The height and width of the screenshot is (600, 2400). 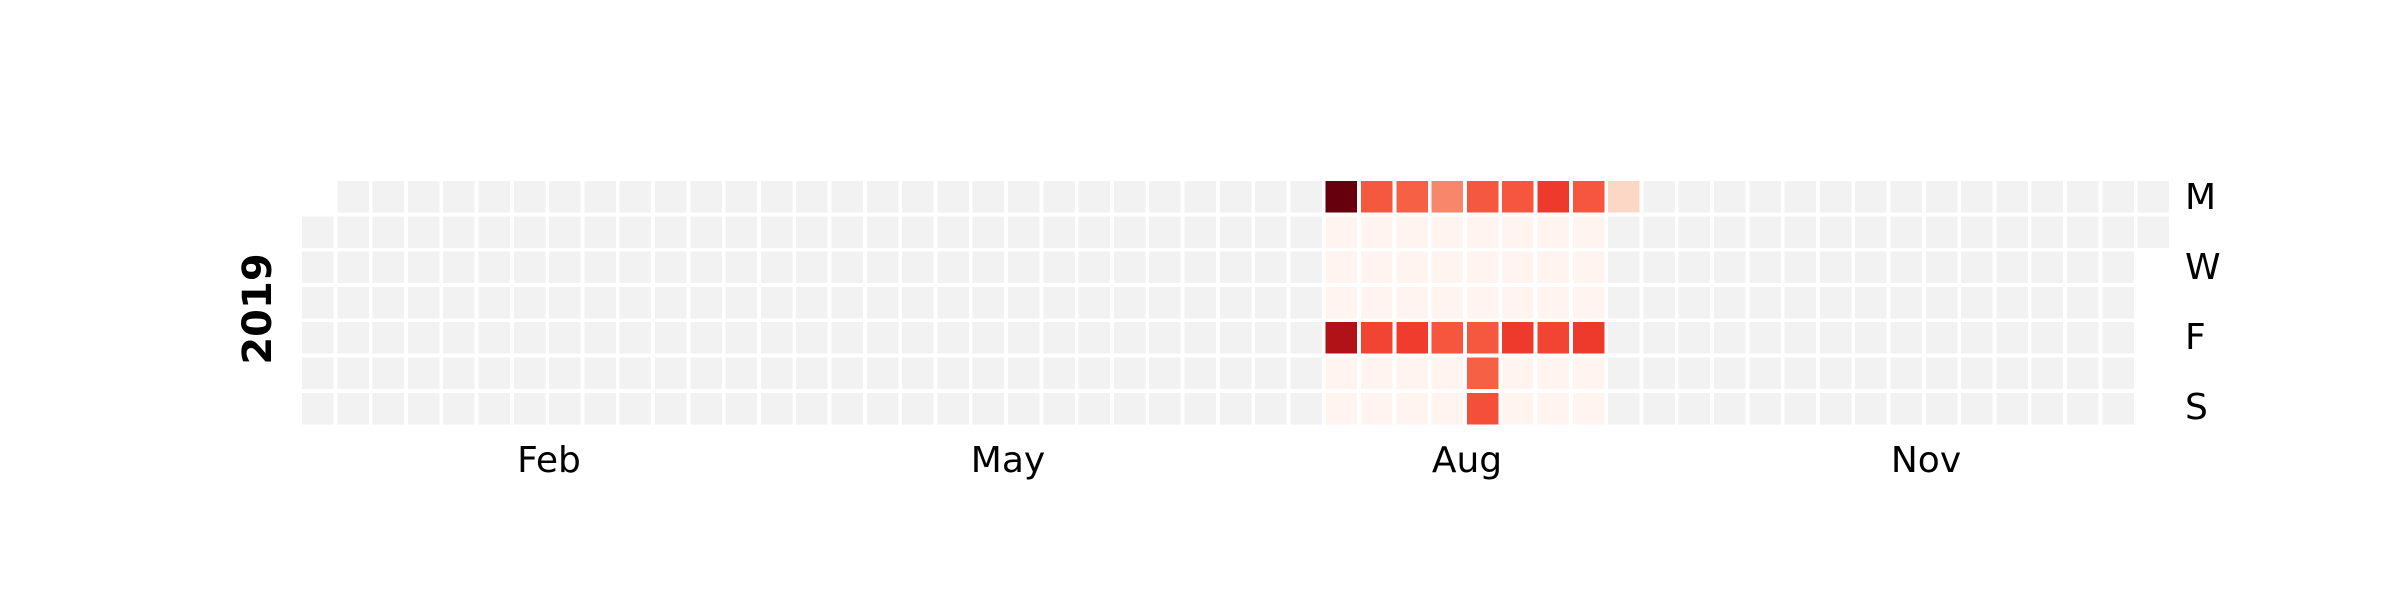 I want to click on month-label-feb: Feb, so click(x=549, y=460).